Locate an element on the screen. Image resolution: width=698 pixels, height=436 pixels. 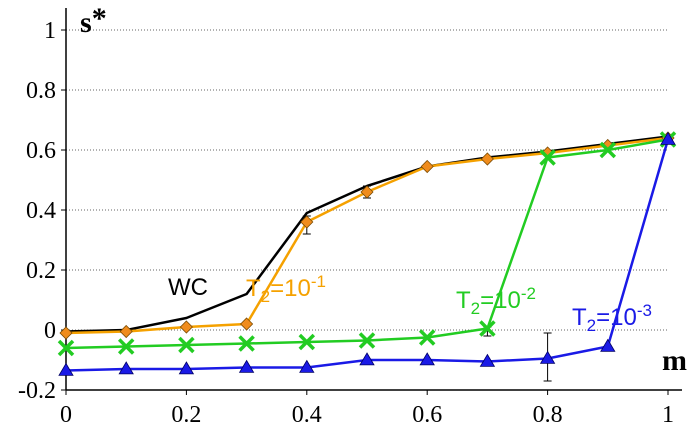
series-label-3: T2=10-3 is located at coordinates (612, 318).